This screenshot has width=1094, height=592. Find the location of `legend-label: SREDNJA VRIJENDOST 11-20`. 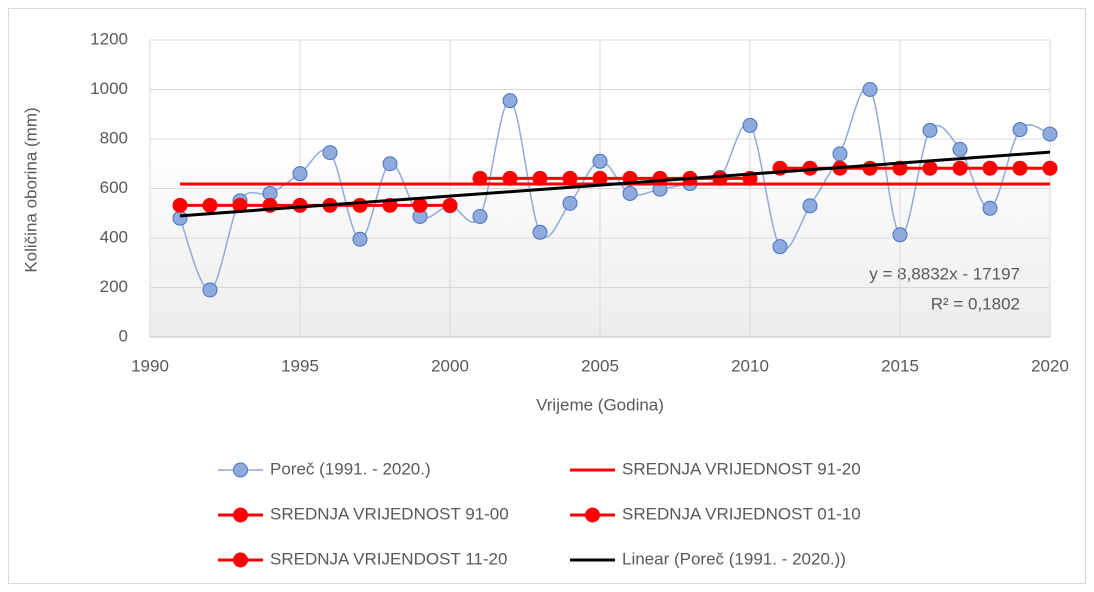

legend-label: SREDNJA VRIJENDOST 11-20 is located at coordinates (388, 558).